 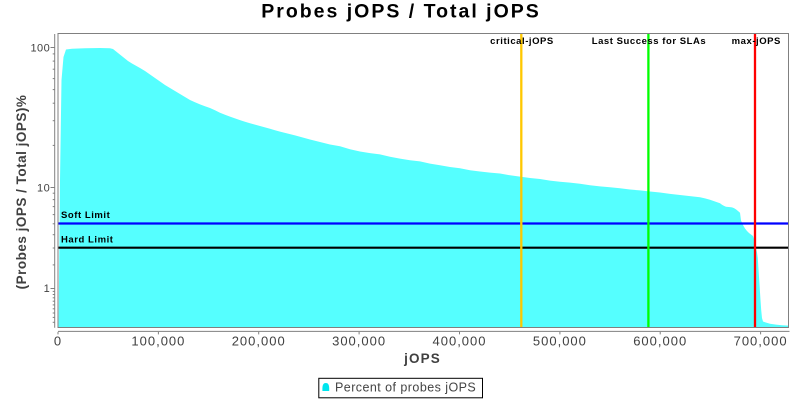 I want to click on svg-text: 1, so click(x=47, y=289).